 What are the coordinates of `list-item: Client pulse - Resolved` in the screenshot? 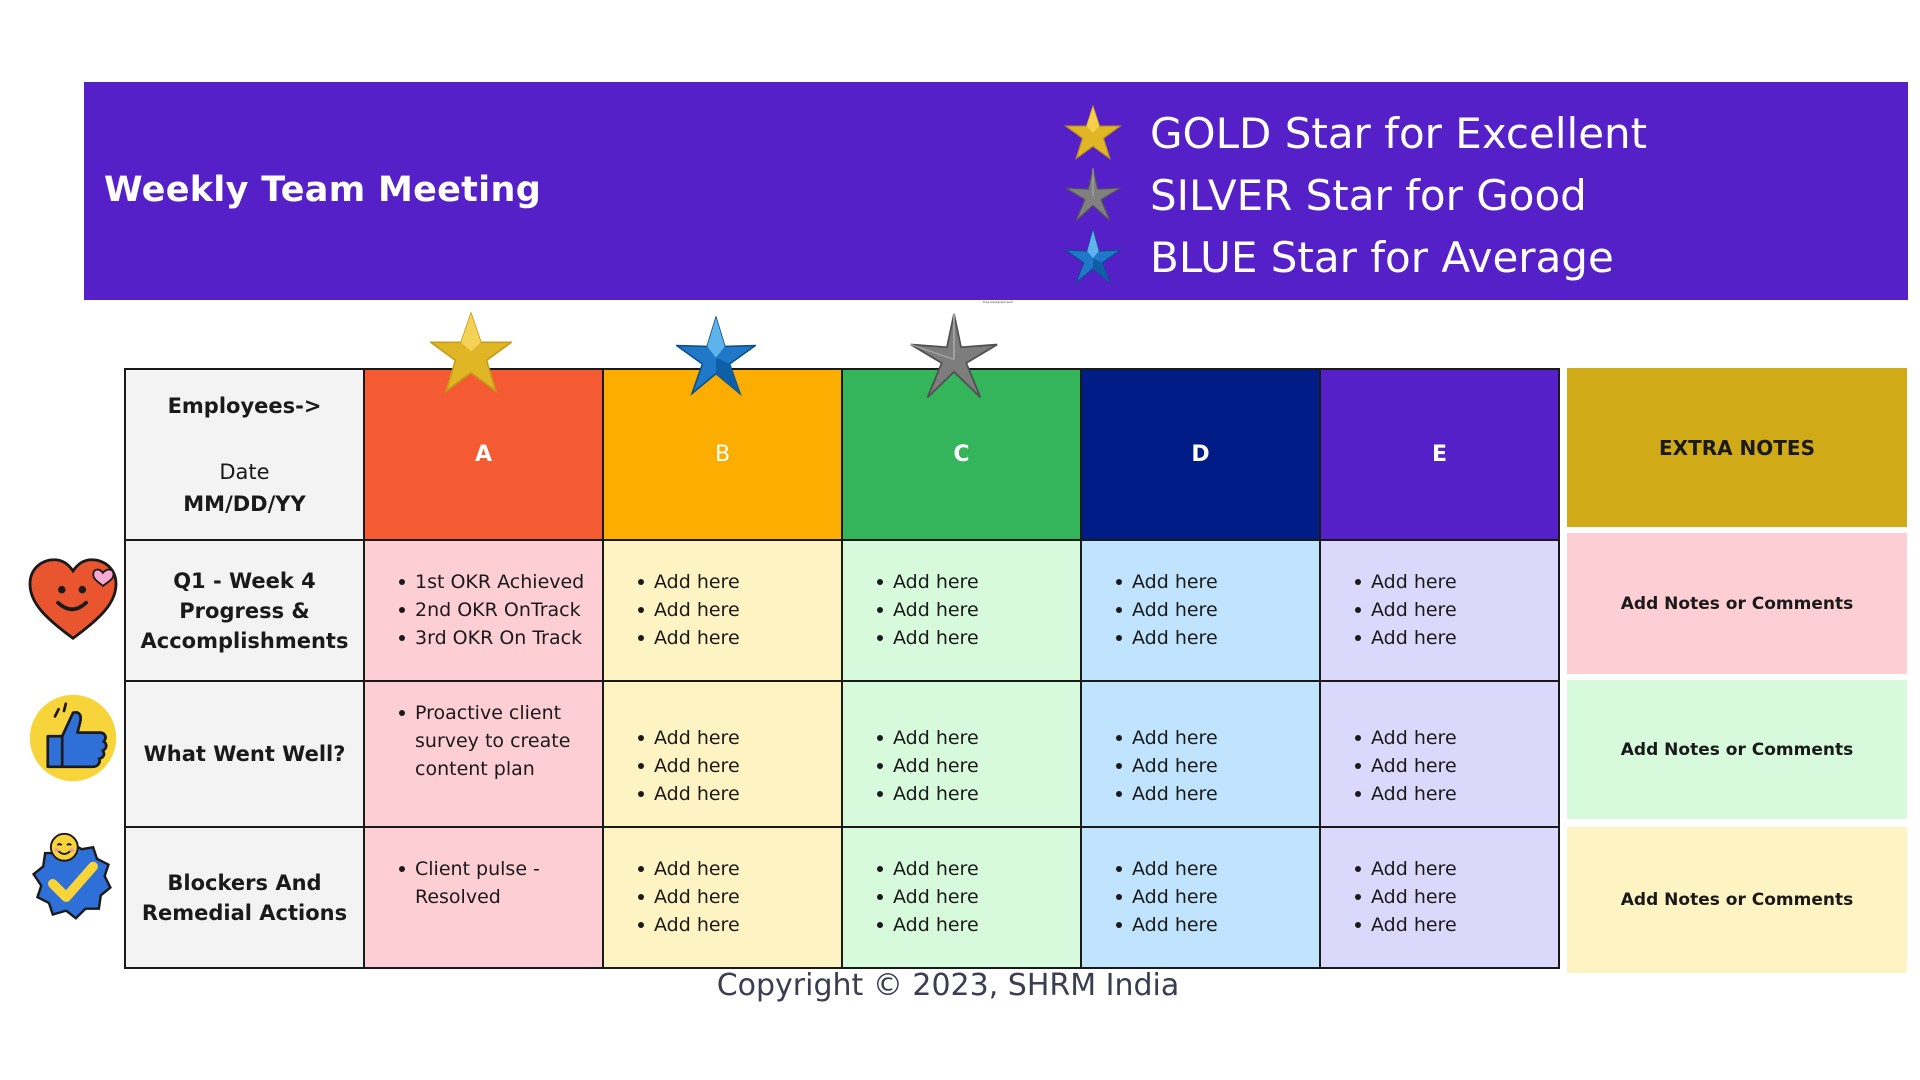 It's located at (496, 883).